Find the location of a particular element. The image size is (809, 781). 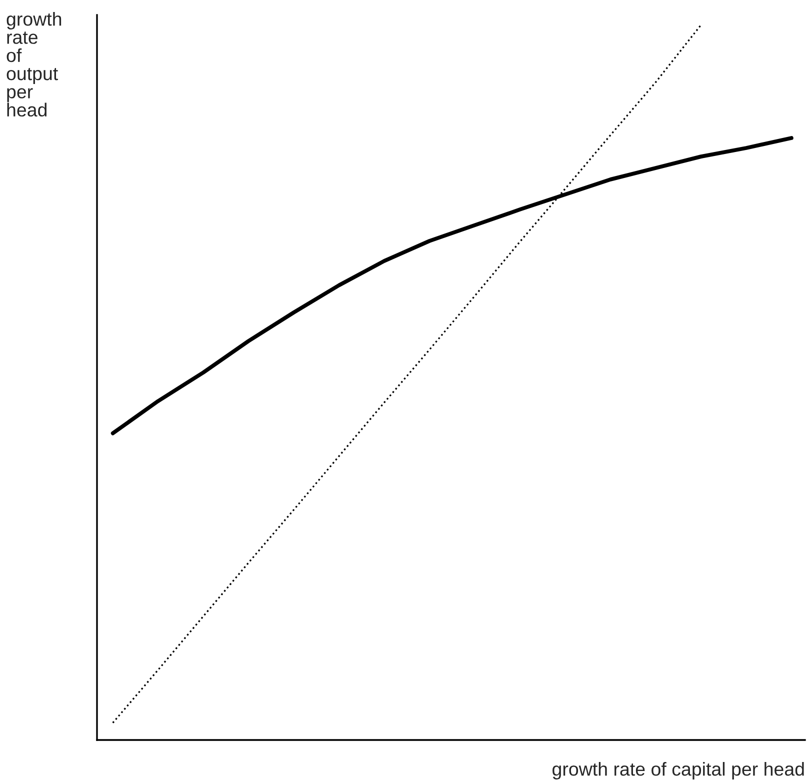

x-axis-title: growth rate of capital per head is located at coordinates (678, 771).